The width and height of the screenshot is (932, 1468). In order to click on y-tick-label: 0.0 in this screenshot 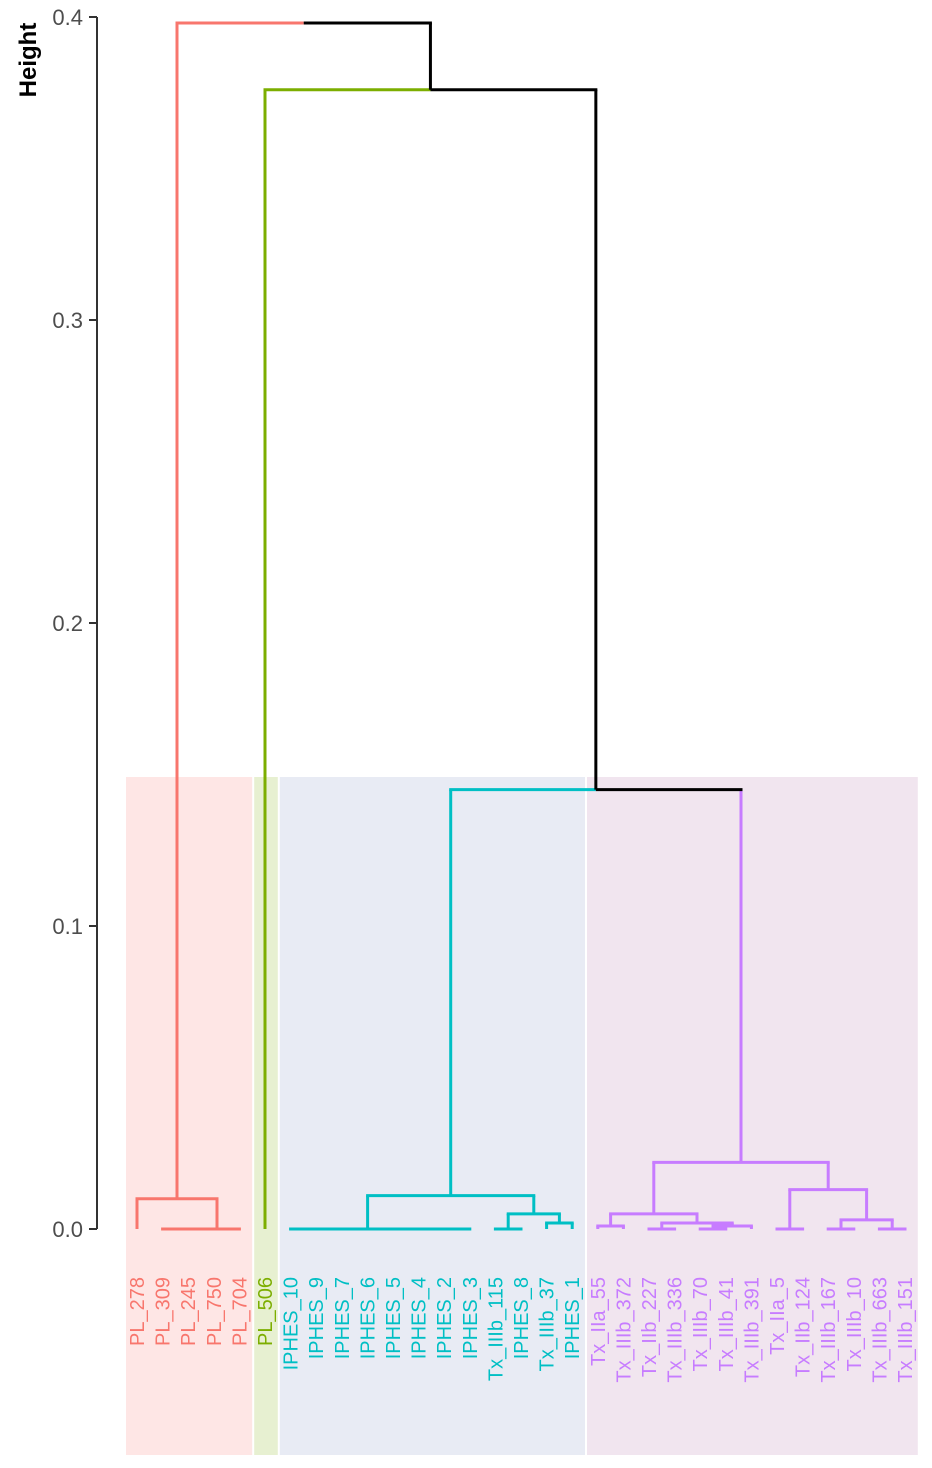, I will do `click(67, 1229)`.